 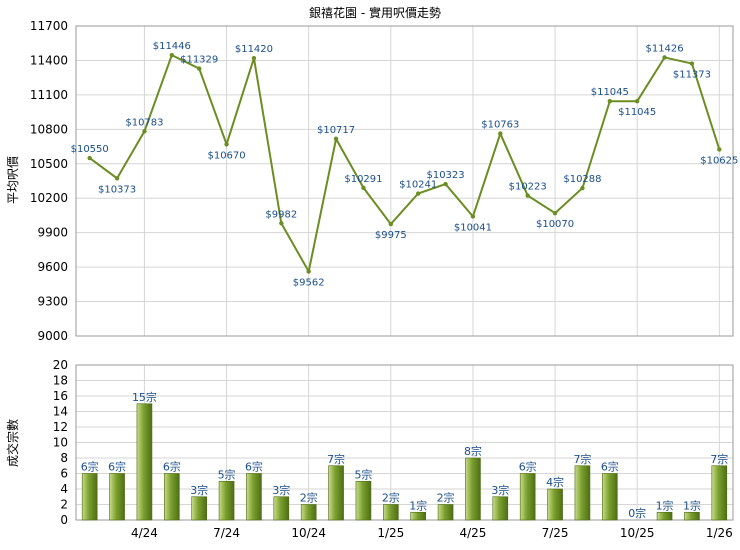 What do you see at coordinates (445, 175) in the screenshot?
I see `price-data-label: $10323` at bounding box center [445, 175].